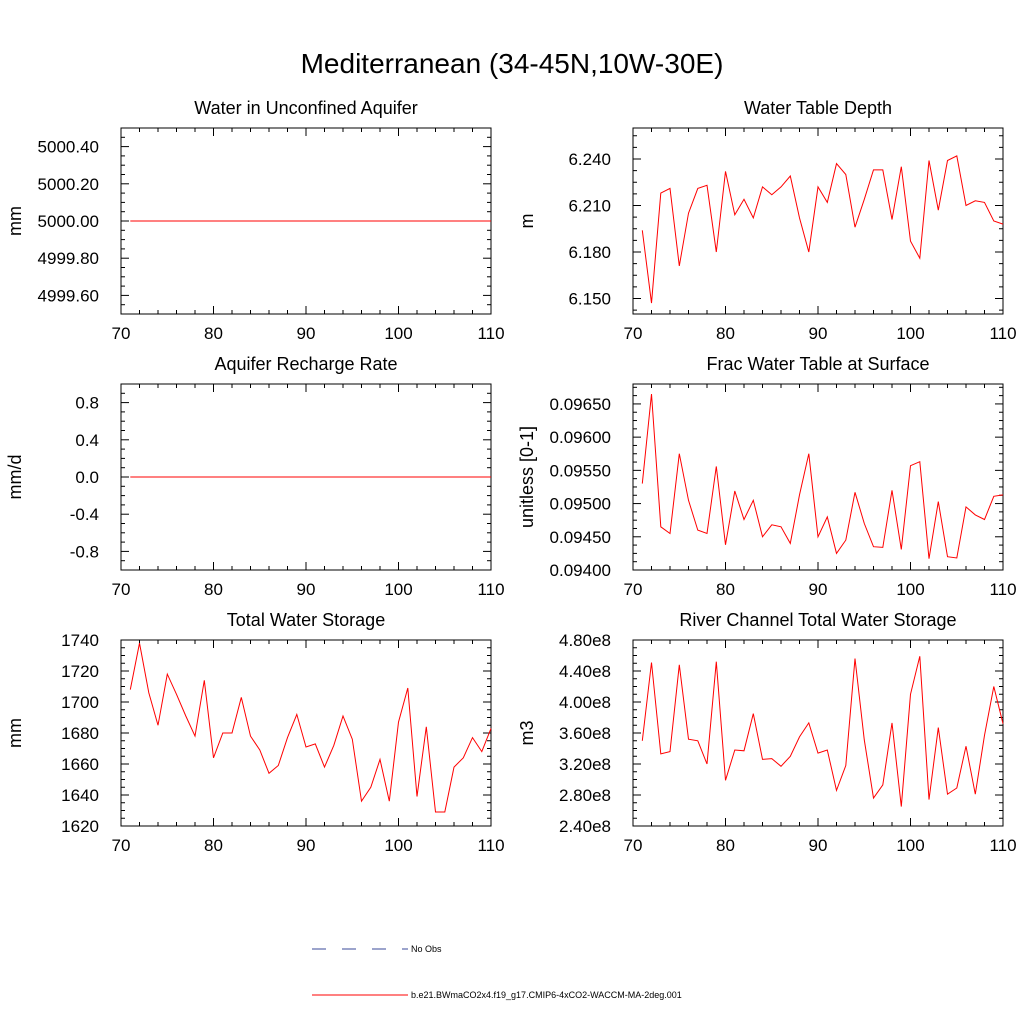 This screenshot has width=1024, height=1024. I want to click on legend-label: No Obs, so click(426, 949).